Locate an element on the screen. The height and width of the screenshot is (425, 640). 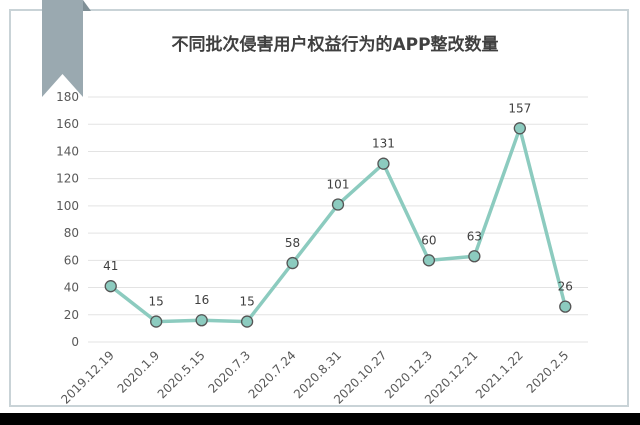
y-tick-label: 160 is located at coordinates (67, 124).